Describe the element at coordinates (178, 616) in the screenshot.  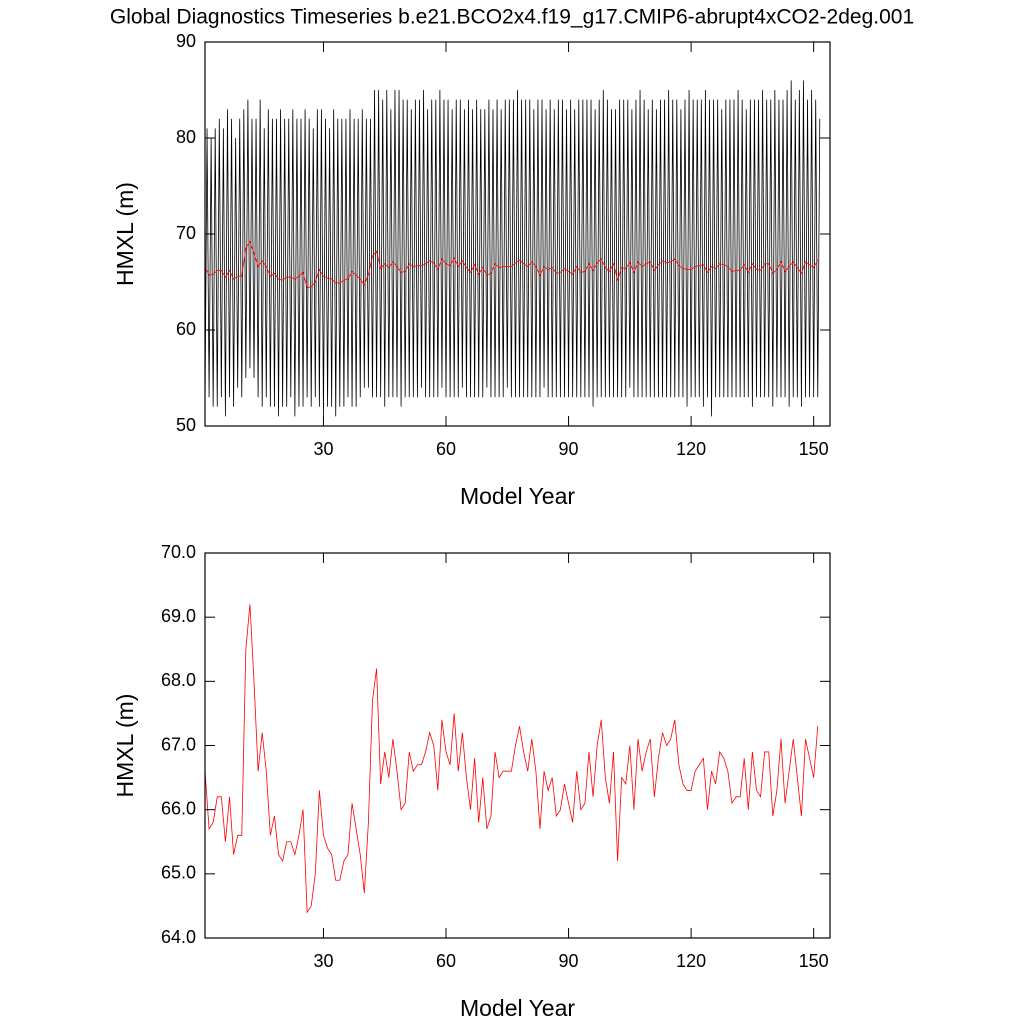
I see `y-tick-label: 69.0` at that location.